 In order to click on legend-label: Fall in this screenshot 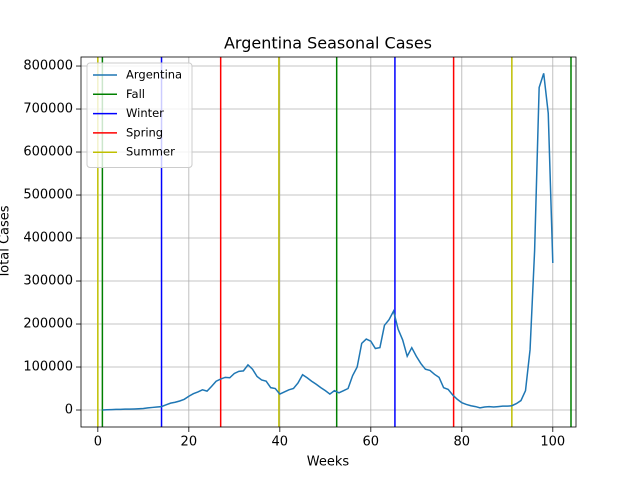, I will do `click(135, 94)`.